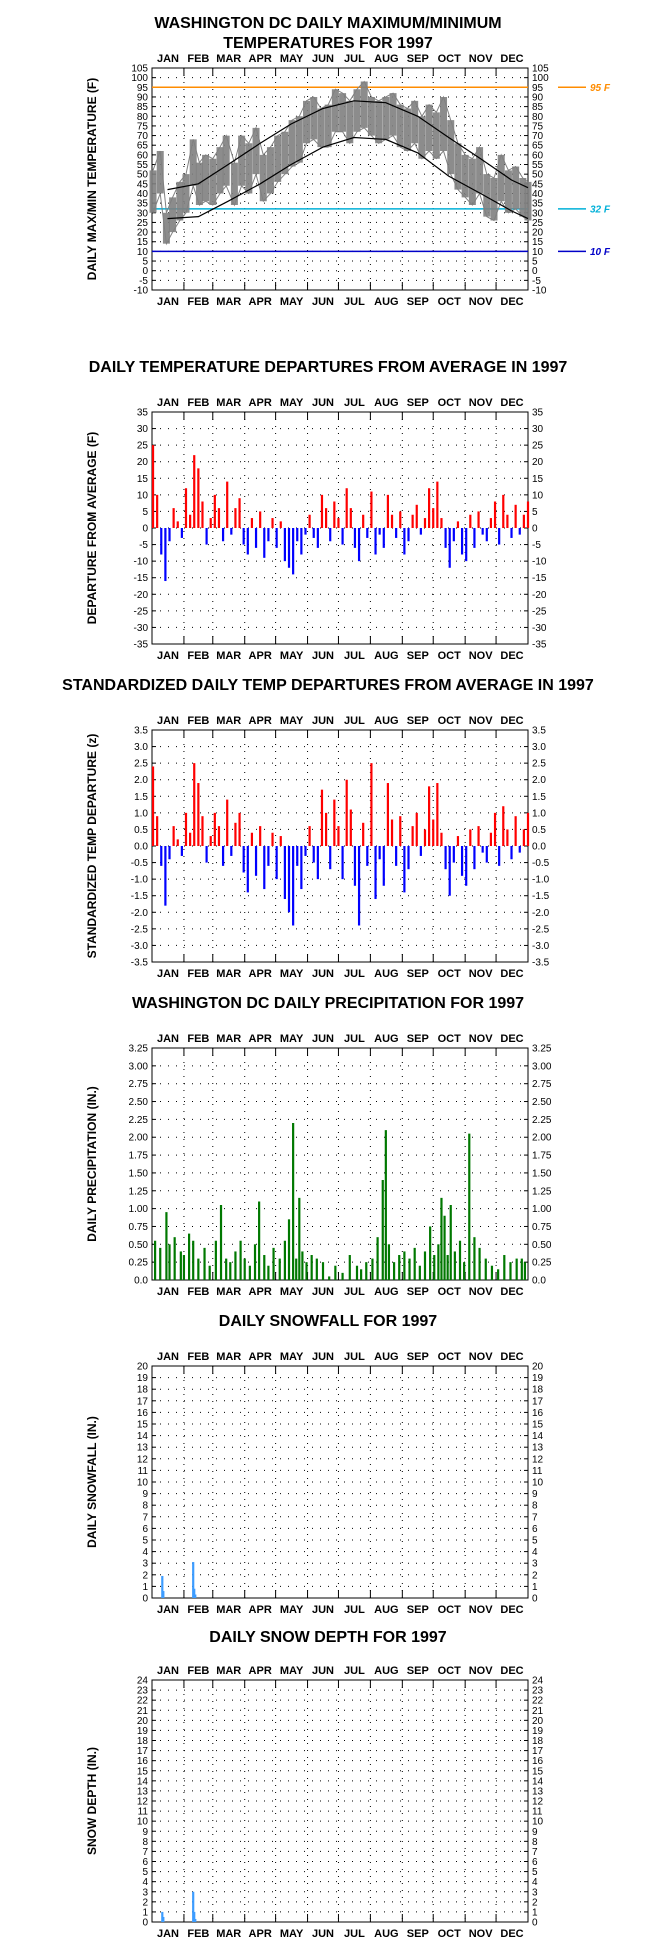  Describe the element at coordinates (600, 209) in the screenshot. I see `reference-line-label: 32 F` at that location.